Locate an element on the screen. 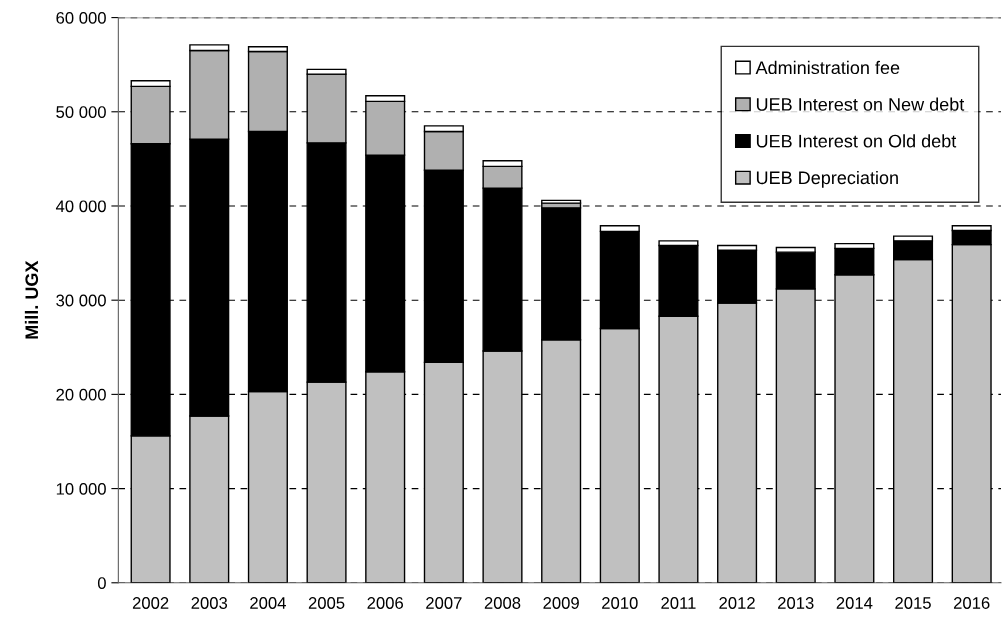  x-tick-label: 2009 is located at coordinates (561, 603).